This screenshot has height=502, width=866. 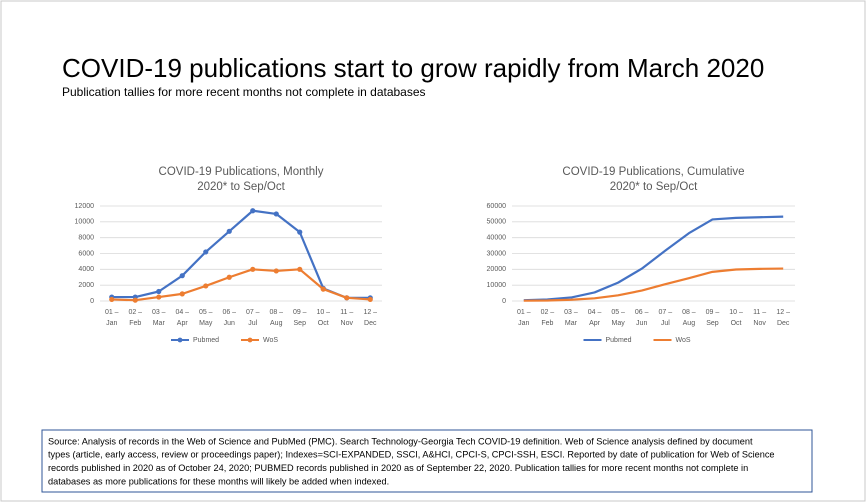 I want to click on y-tick-label: 50000, so click(x=497, y=222).